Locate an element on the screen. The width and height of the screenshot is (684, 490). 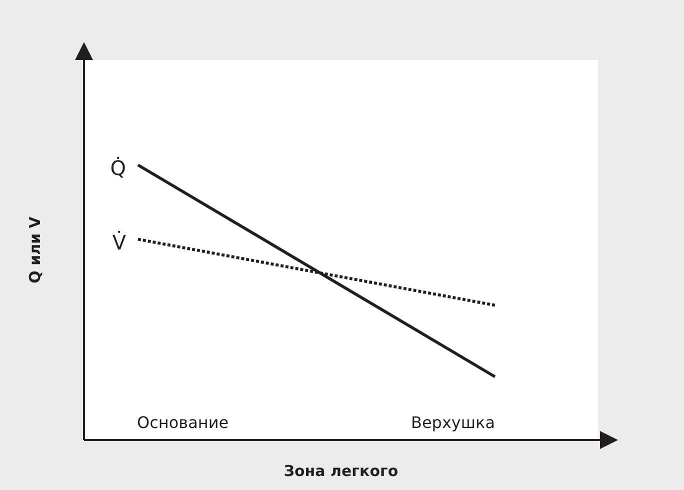
series-label: V̇ is located at coordinates (119, 242).